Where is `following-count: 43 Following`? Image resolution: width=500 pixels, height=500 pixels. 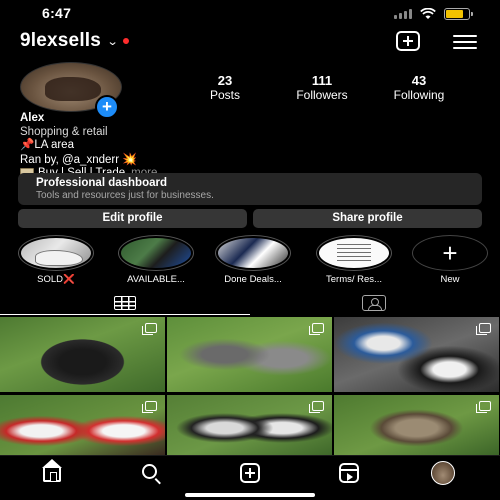 following-count: 43 Following is located at coordinates (419, 87).